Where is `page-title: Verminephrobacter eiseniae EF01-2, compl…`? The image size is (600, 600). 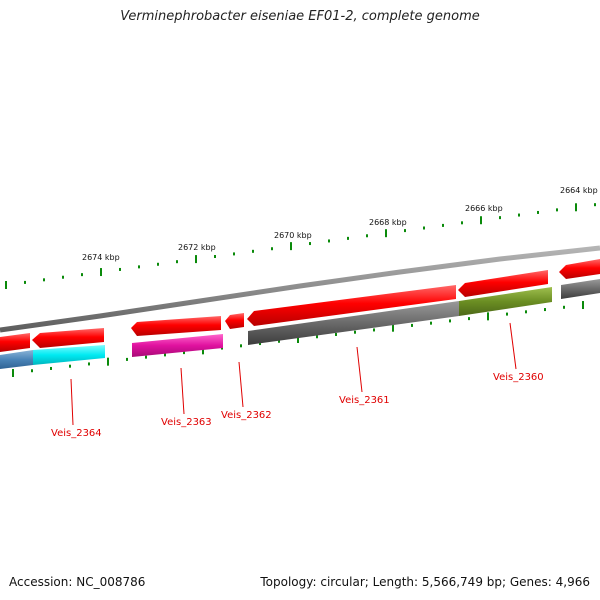 page-title: Verminephrobacter eiseniae EF01-2, compl… is located at coordinates (300, 16).